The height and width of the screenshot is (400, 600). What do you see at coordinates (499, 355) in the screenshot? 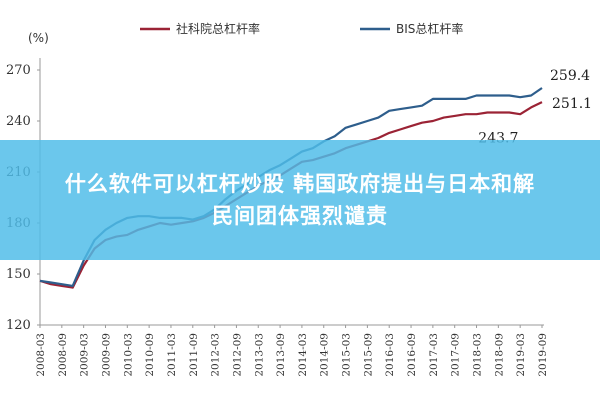
I see `x-tick-label: 2018-09` at bounding box center [499, 355].